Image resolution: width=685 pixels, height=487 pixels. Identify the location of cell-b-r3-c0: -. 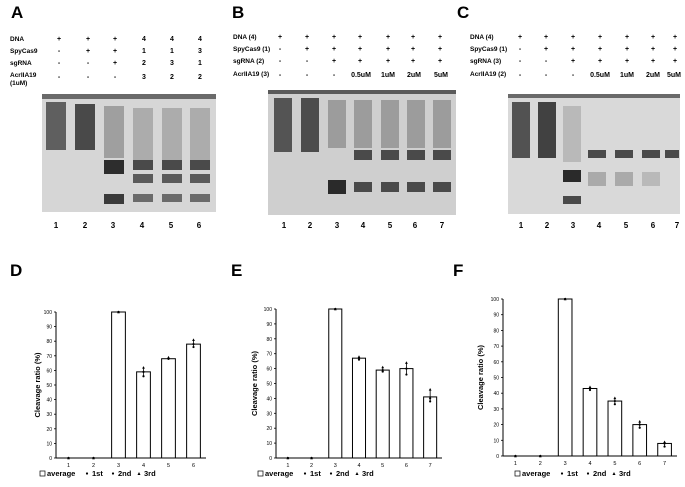
(280, 75).